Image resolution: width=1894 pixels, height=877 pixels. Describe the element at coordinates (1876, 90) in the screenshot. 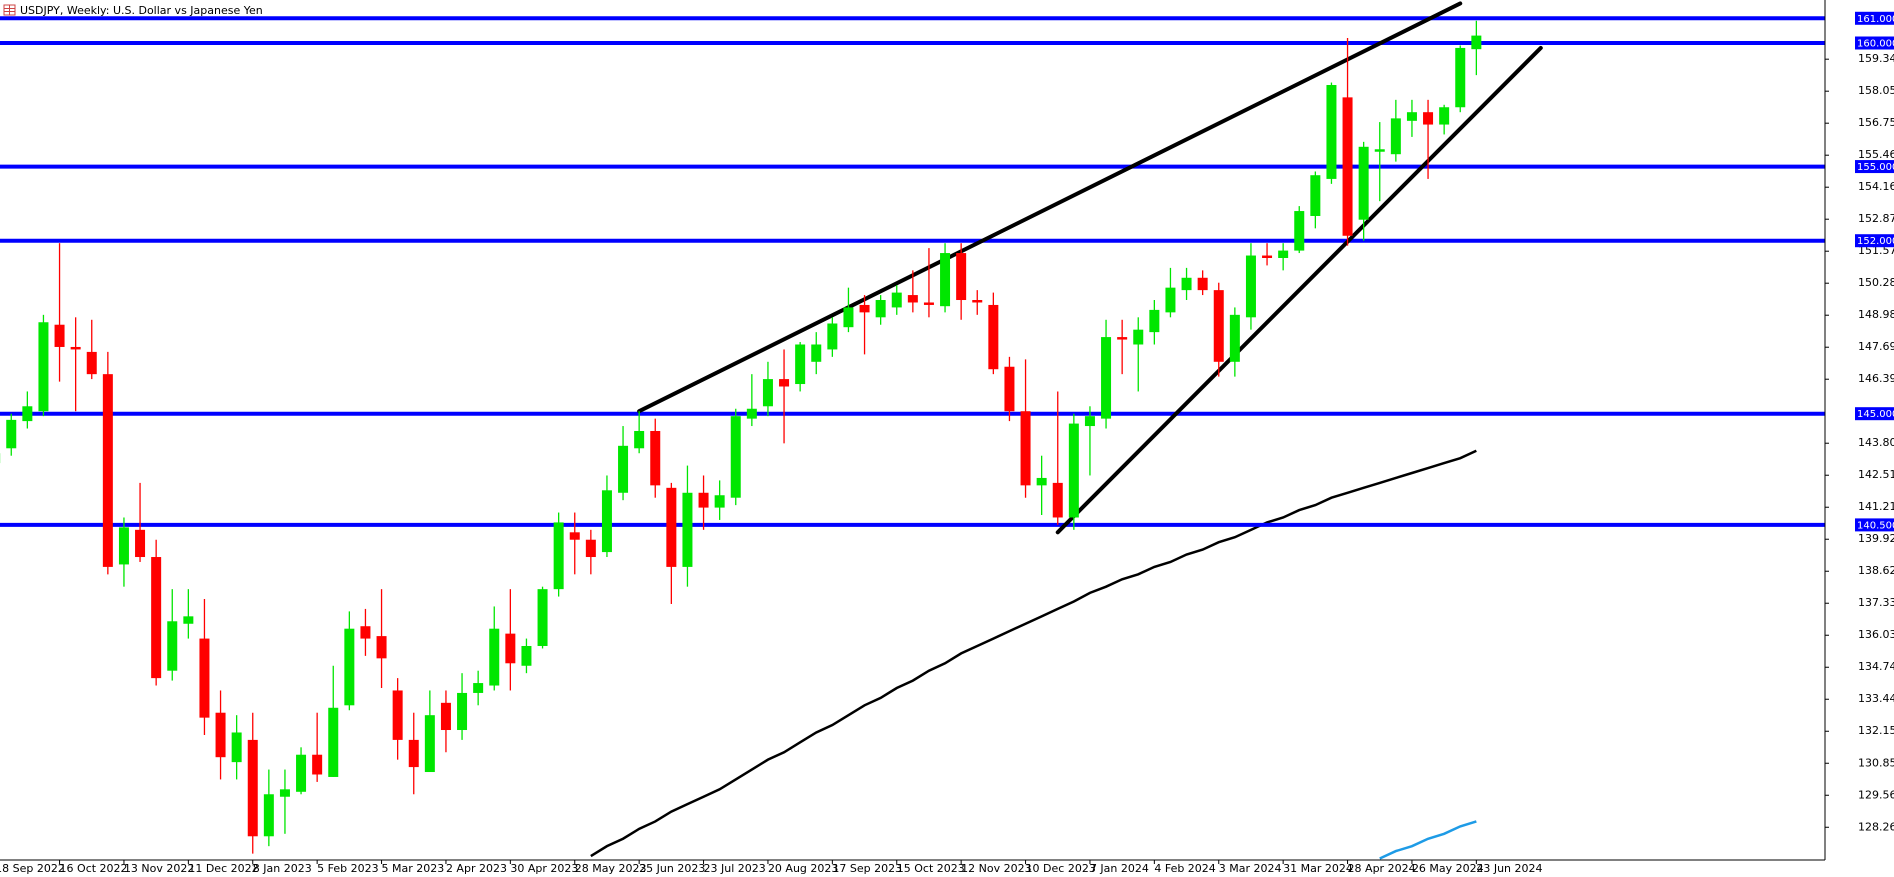

I see `y-tick-label: 158.050` at that location.